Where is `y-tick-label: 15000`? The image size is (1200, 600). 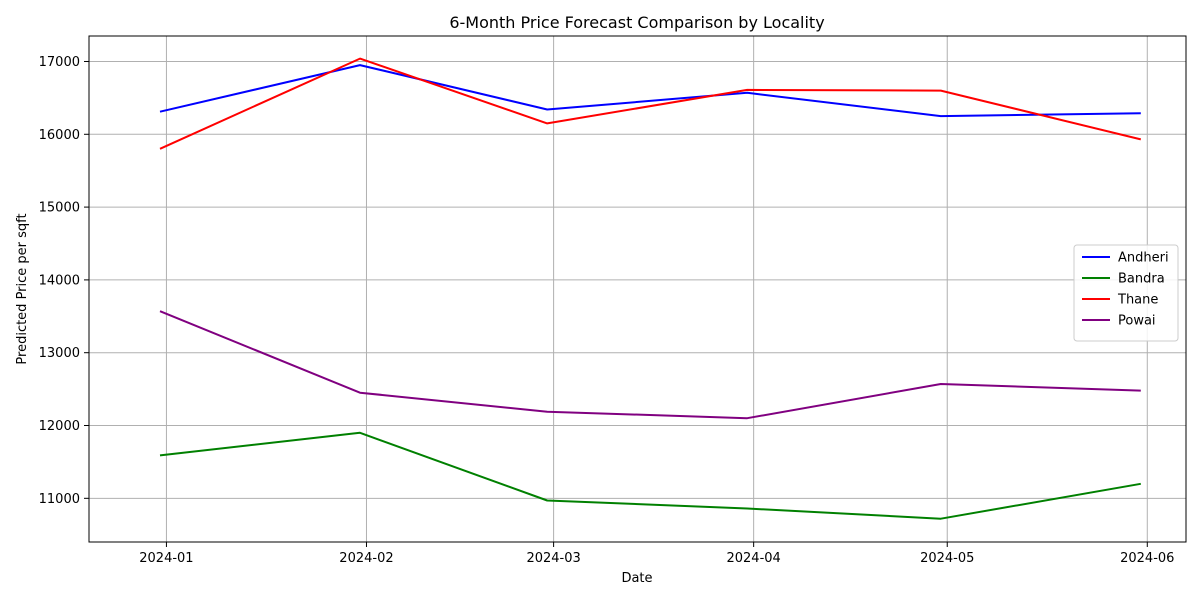 y-tick-label: 15000 is located at coordinates (59, 208).